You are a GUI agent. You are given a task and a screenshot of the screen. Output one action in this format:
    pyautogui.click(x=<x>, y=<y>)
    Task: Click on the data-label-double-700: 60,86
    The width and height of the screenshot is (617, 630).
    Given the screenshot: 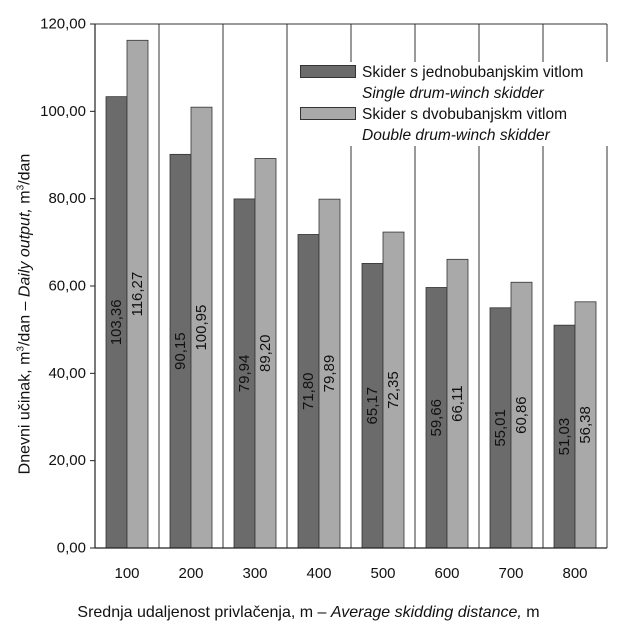 What is the action you would take?
    pyautogui.click(x=521, y=415)
    